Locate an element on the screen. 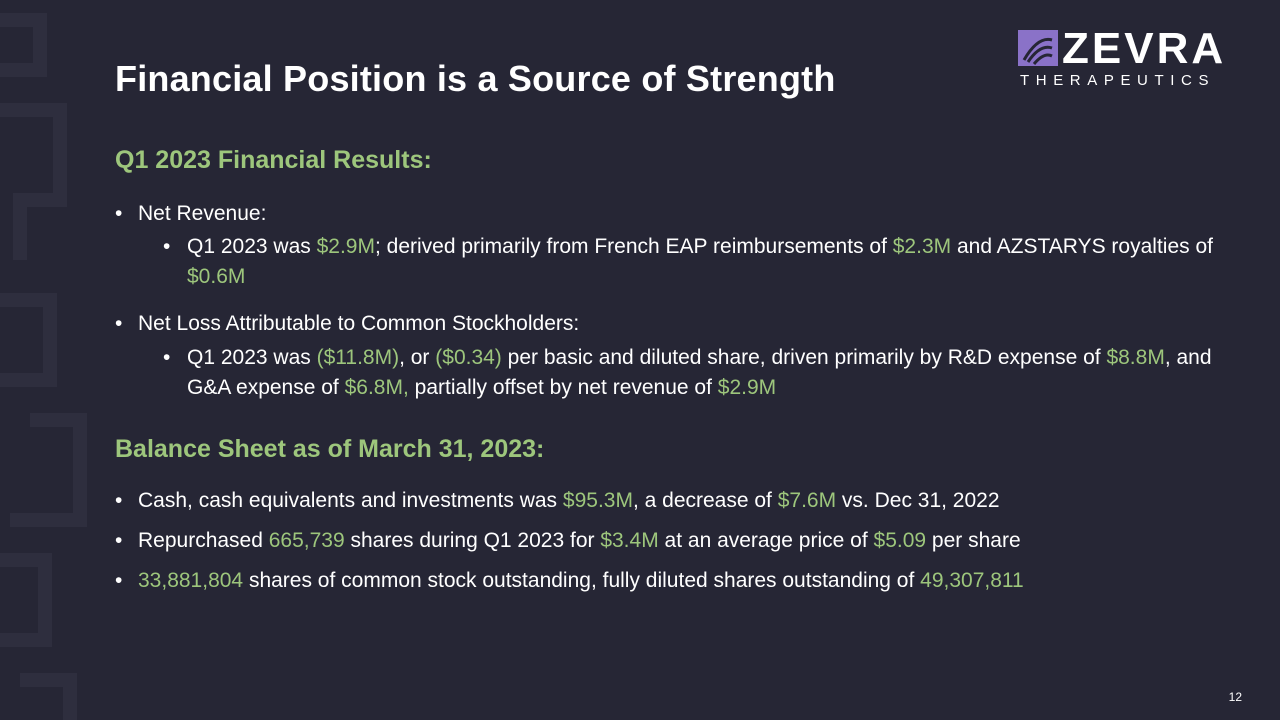 Image resolution: width=1280 pixels, height=720 pixels. text-span: Repurchased is located at coordinates (203, 540).